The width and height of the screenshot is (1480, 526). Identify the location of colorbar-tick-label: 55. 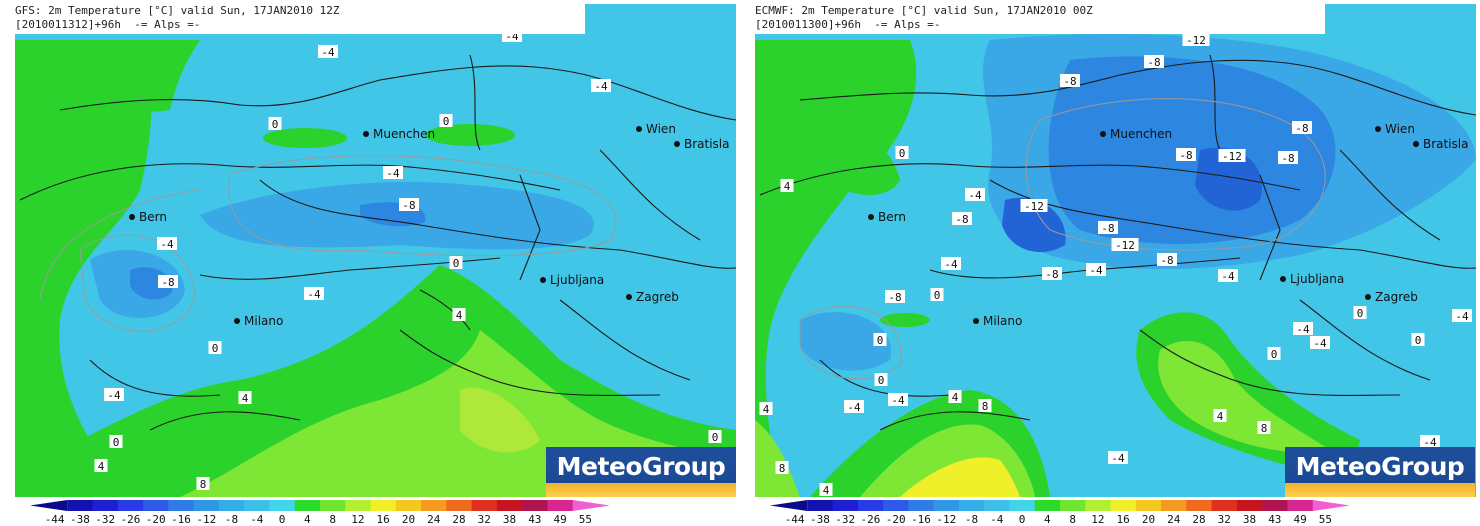
(1325, 519).